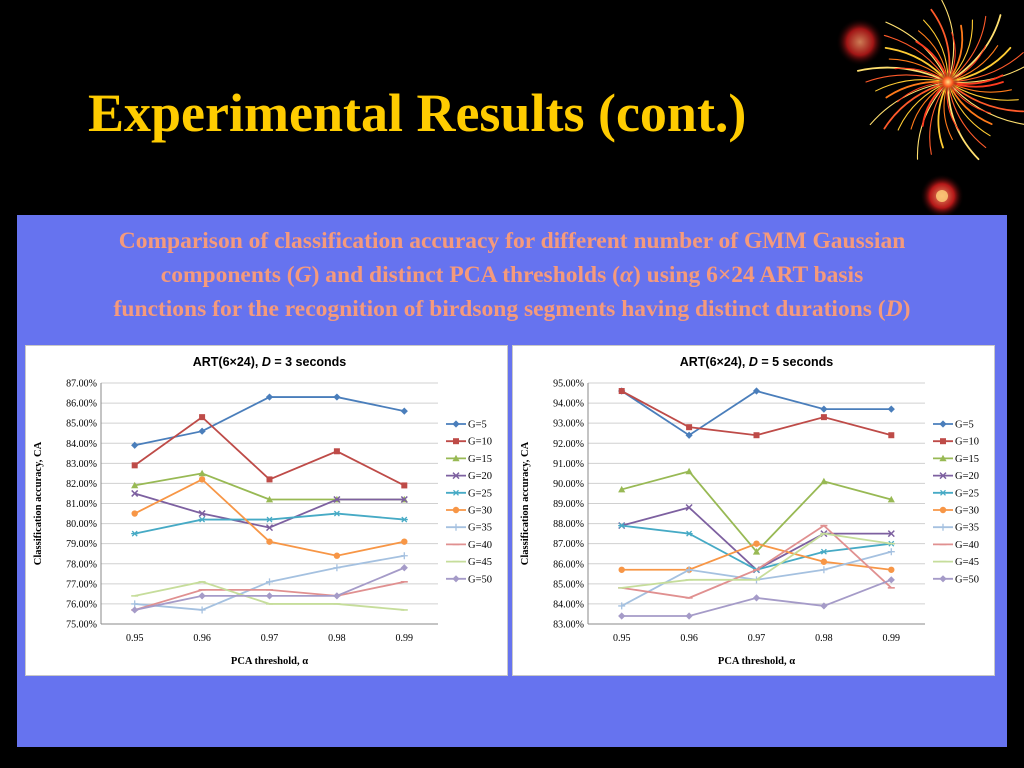 The image size is (1024, 768). What do you see at coordinates (227, 362) in the screenshot?
I see `chart-title-prefix: ART(6×24),` at bounding box center [227, 362].